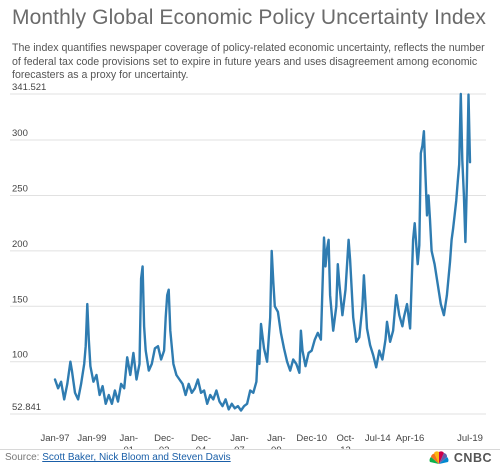 The width and height of the screenshot is (500, 471). What do you see at coordinates (410, 438) in the screenshot?
I see `x-tick-label: Apr-16` at bounding box center [410, 438].